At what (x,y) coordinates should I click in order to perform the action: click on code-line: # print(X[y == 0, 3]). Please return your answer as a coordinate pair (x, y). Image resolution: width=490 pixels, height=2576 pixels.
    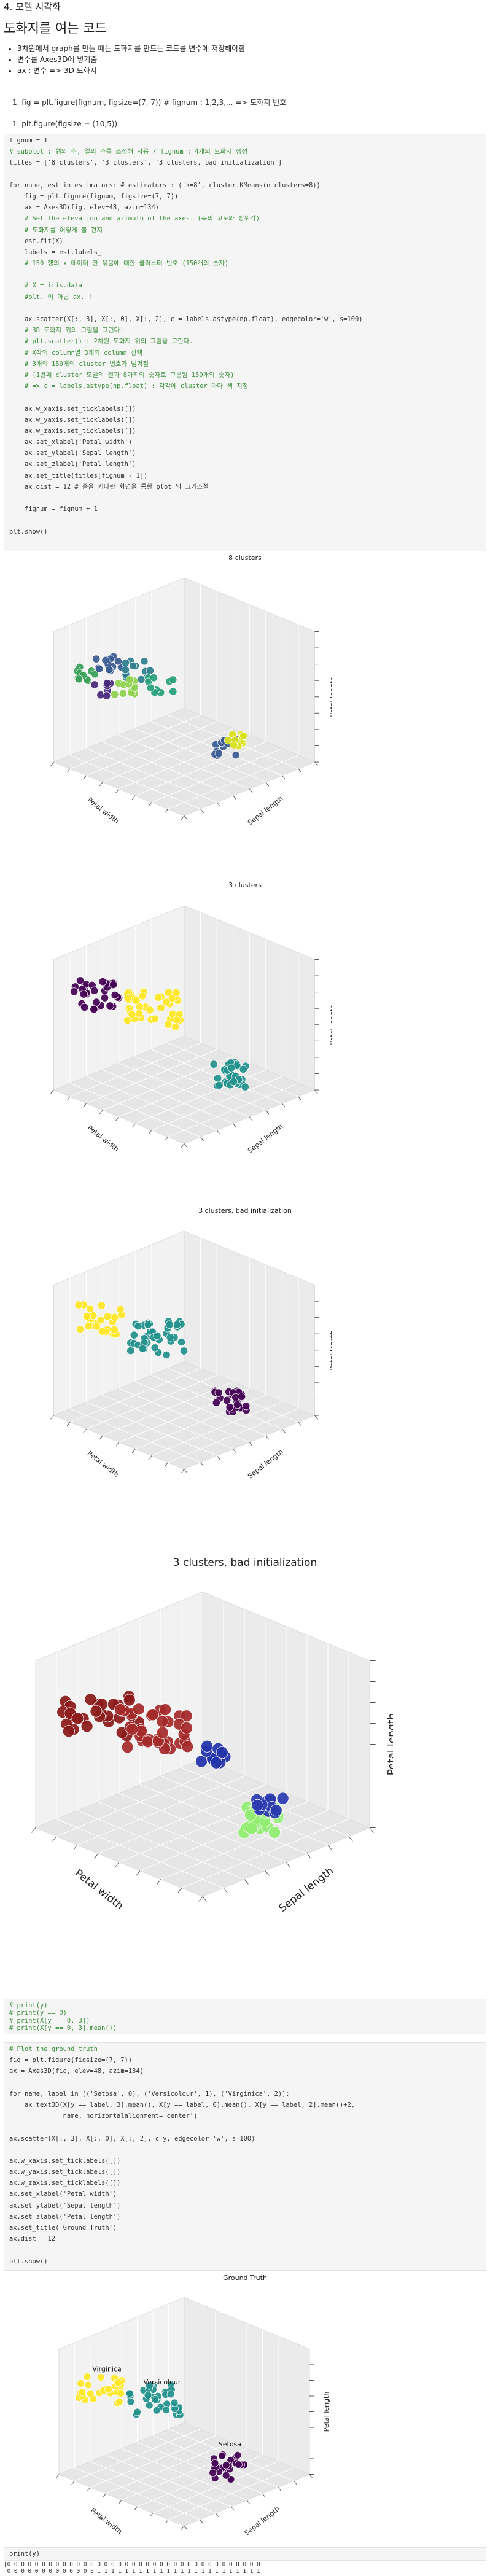
    Looking at the image, I should click on (49, 2021).